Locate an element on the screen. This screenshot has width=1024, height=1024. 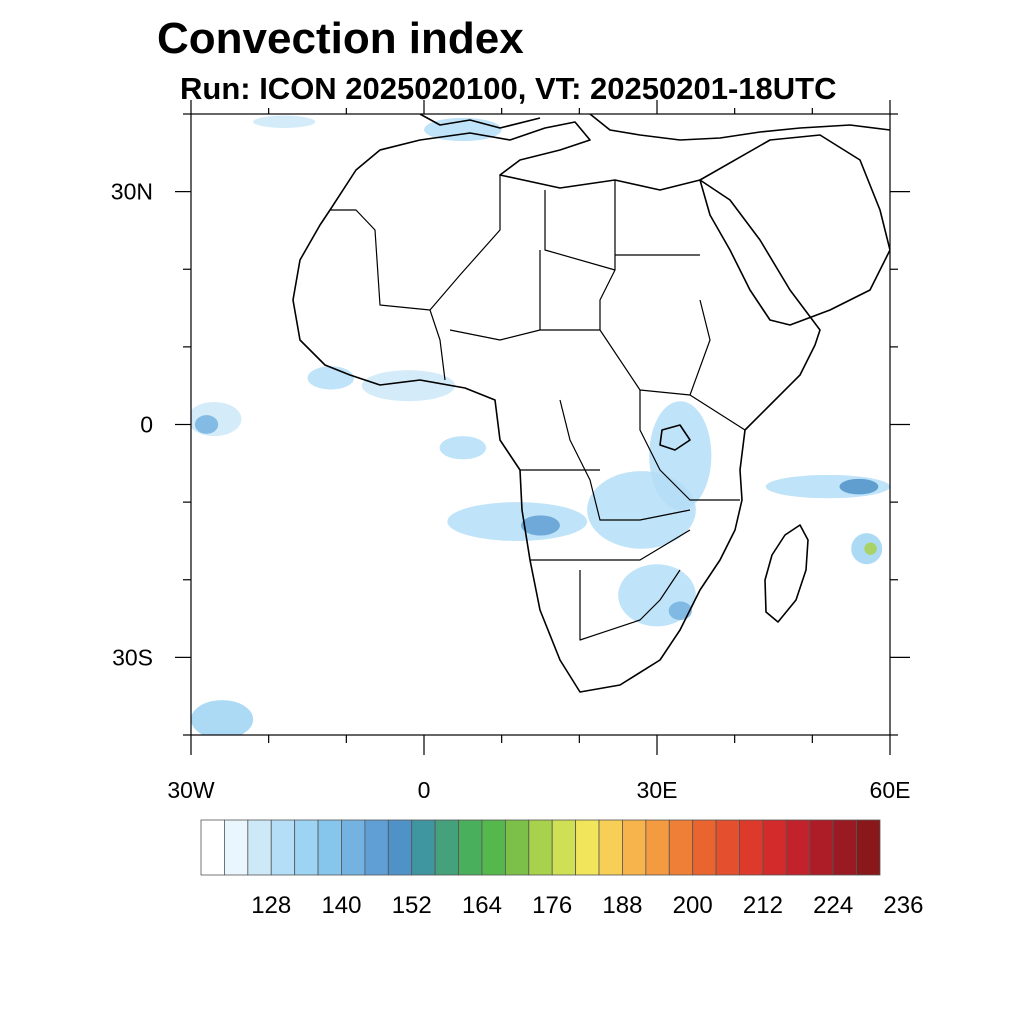
lon-tick-label: 30E is located at coordinates (657, 790).